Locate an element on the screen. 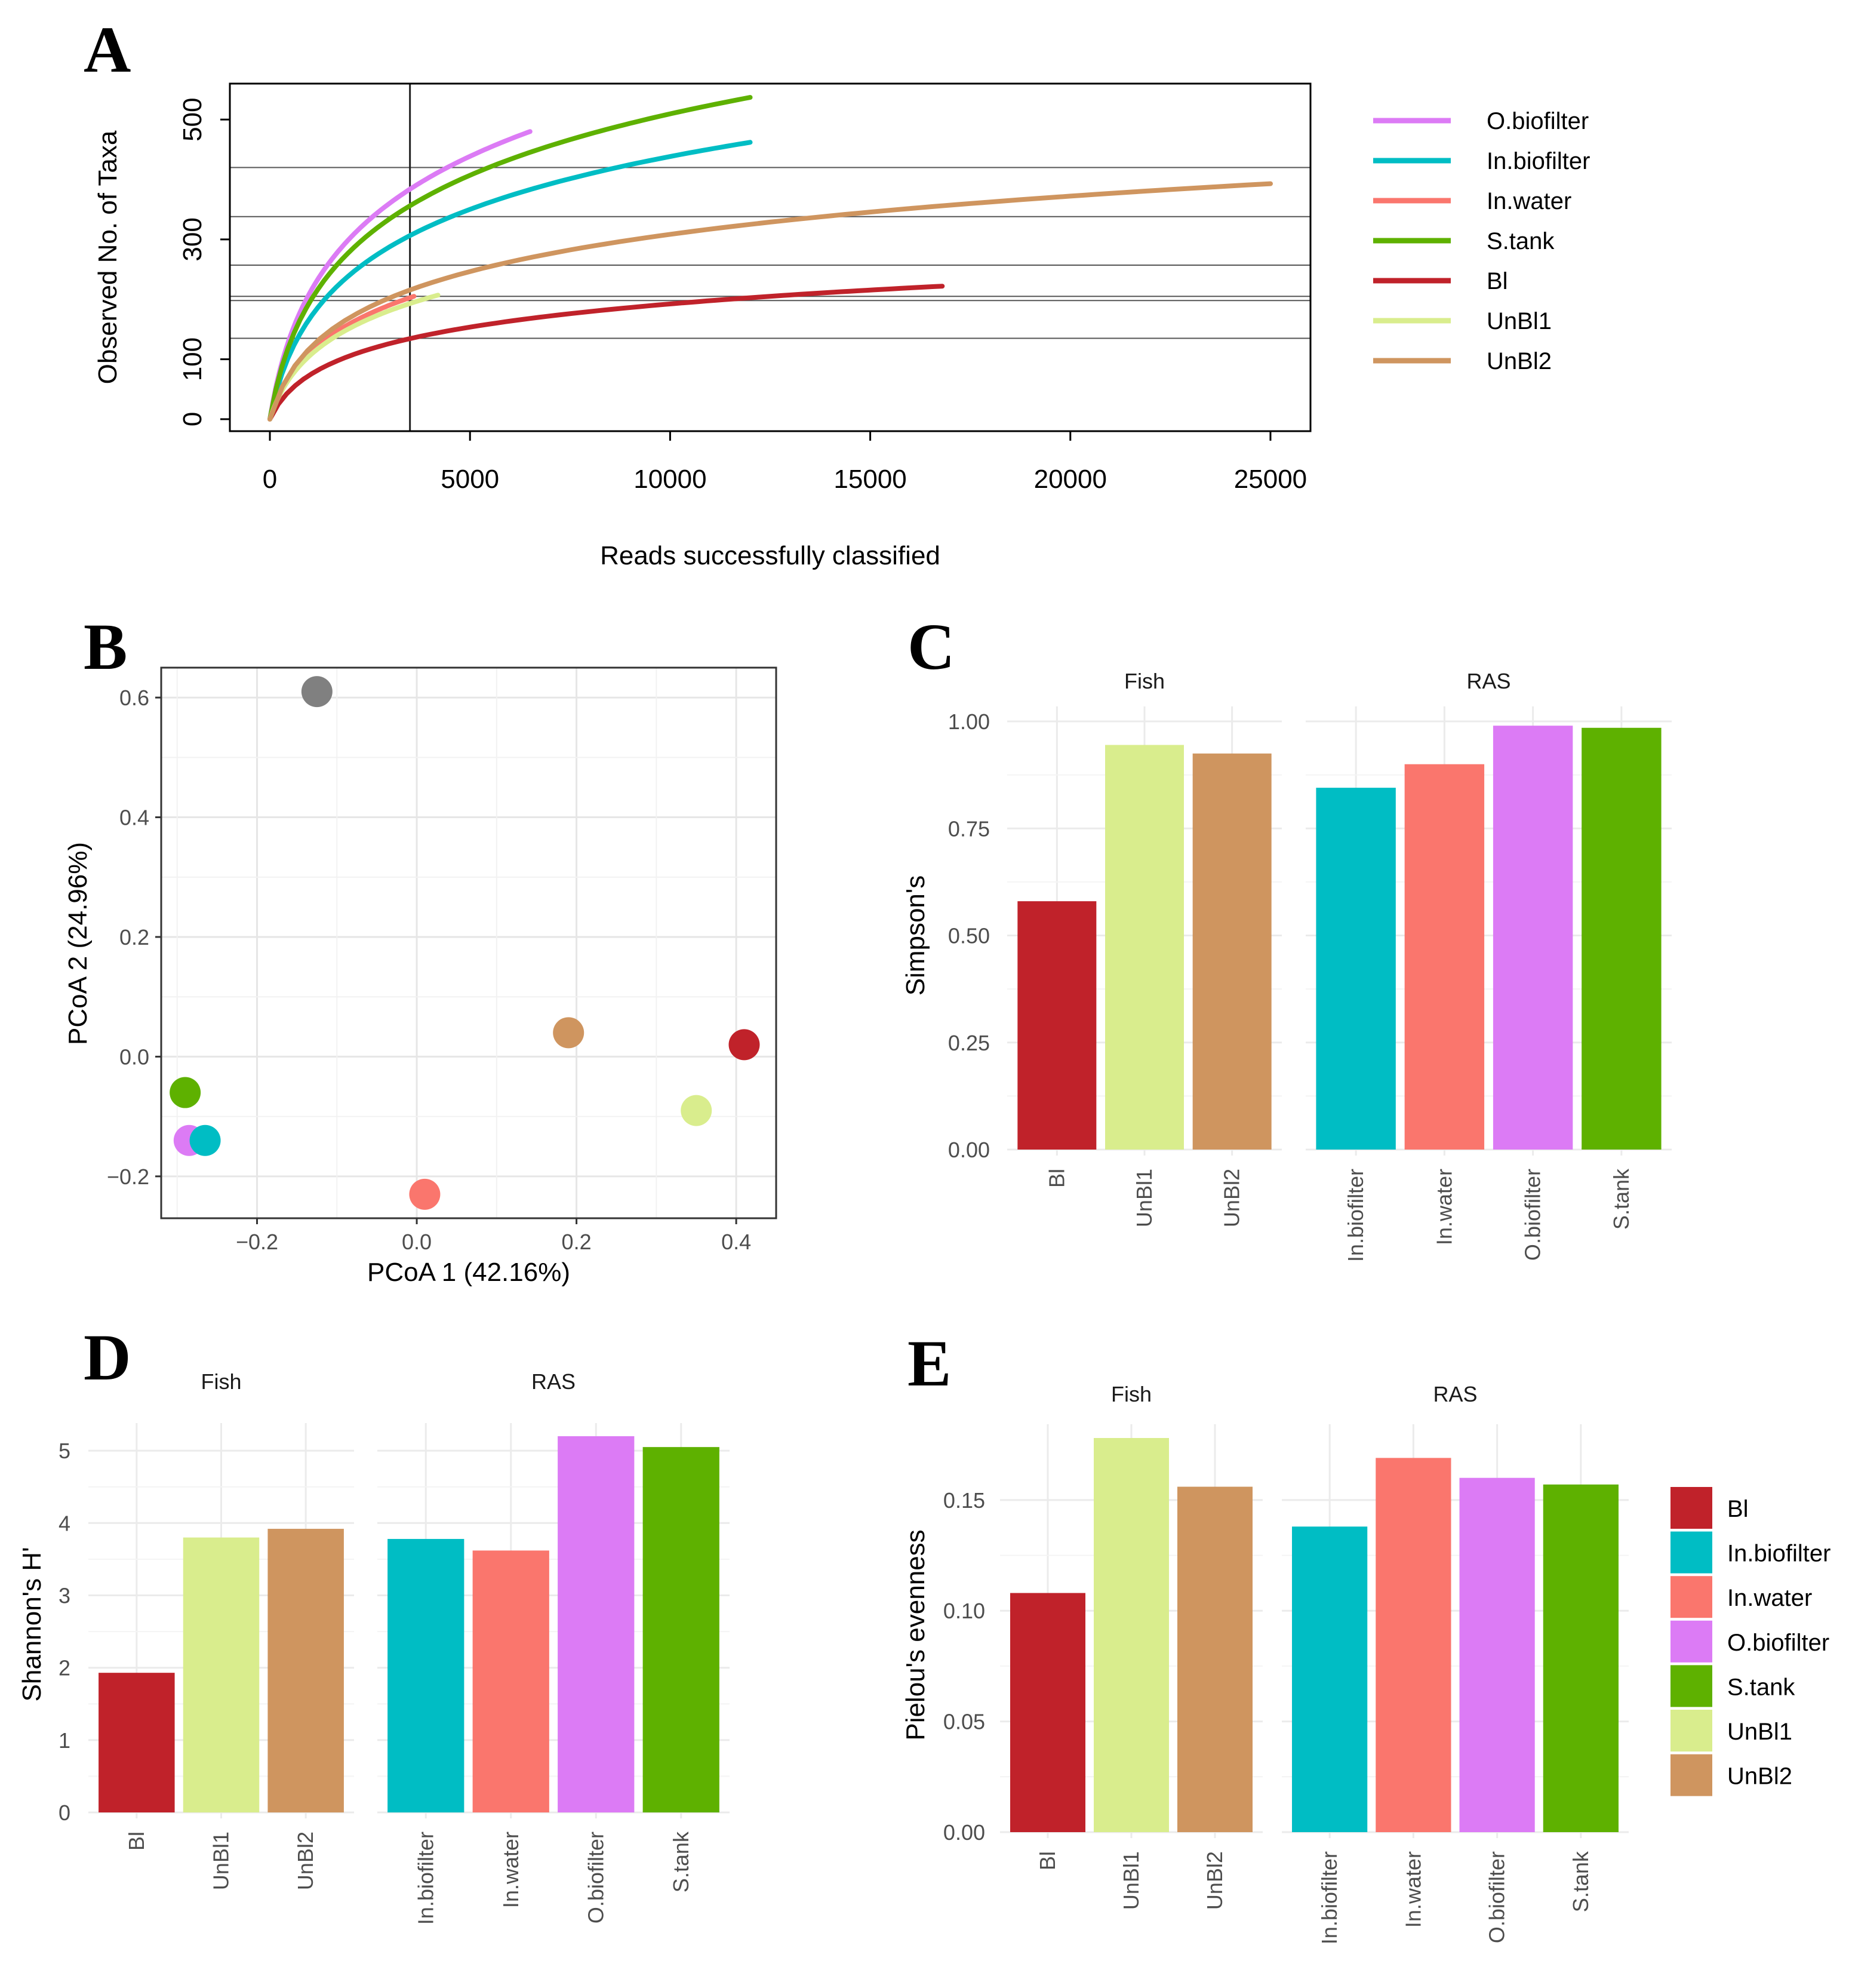 The height and width of the screenshot is (1988, 1849). y-tick-label: 300 is located at coordinates (192, 239).